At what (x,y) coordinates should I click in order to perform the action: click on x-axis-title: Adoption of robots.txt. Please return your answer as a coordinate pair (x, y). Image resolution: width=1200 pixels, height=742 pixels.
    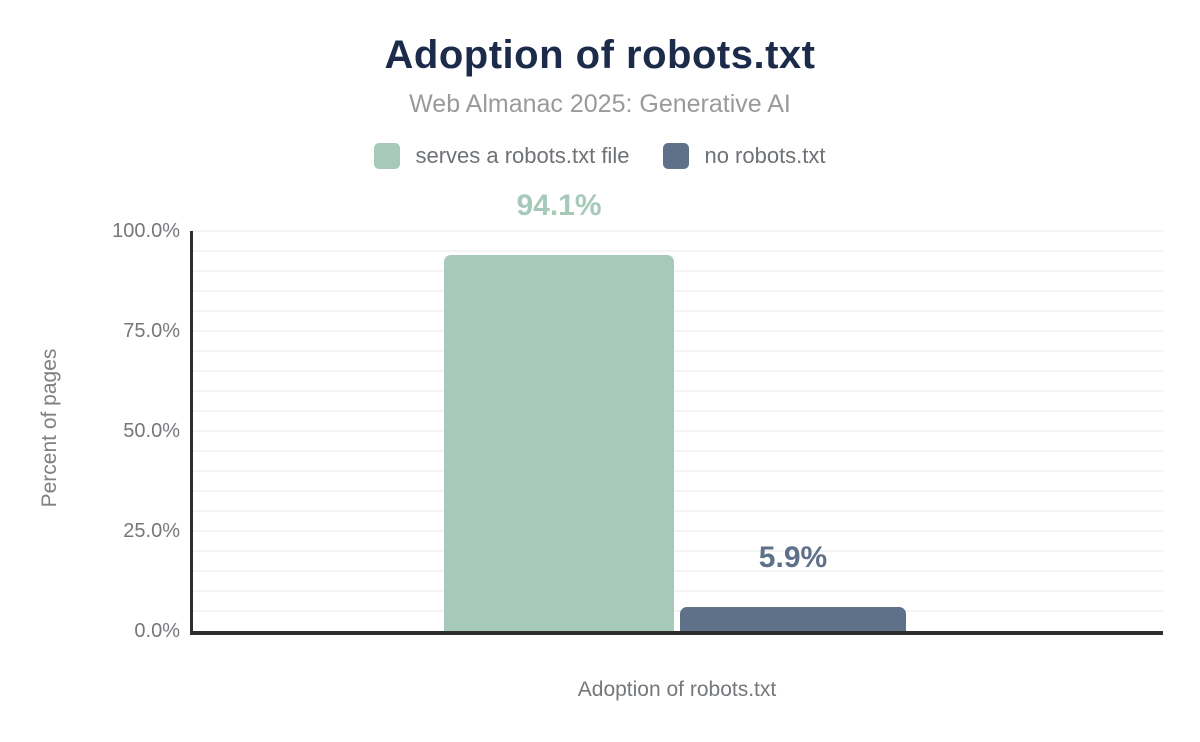
    Looking at the image, I should click on (677, 689).